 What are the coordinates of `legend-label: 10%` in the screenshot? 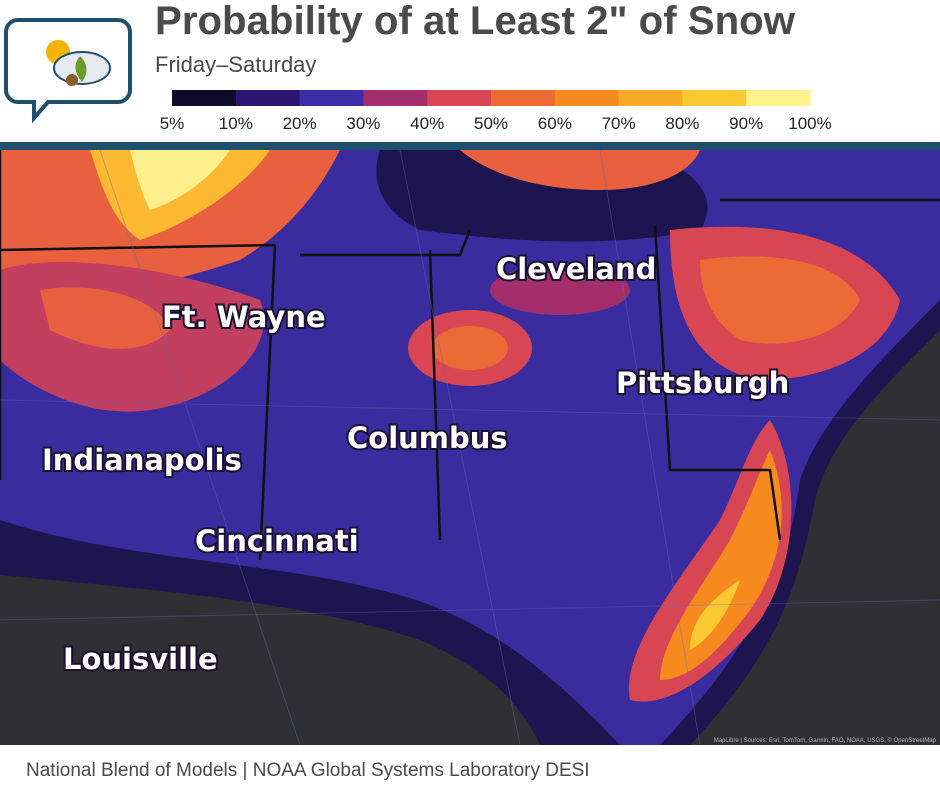 It's located at (236, 123).